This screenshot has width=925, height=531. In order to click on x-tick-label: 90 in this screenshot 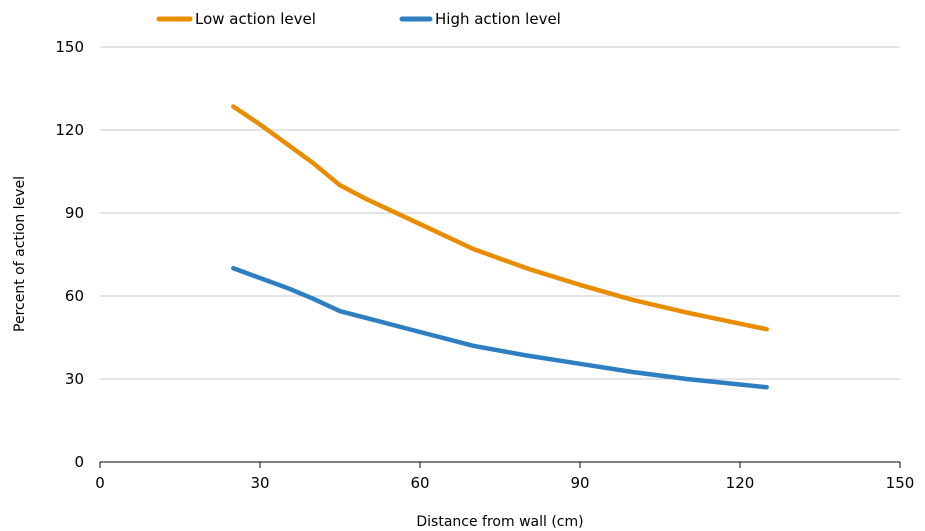, I will do `click(579, 483)`.